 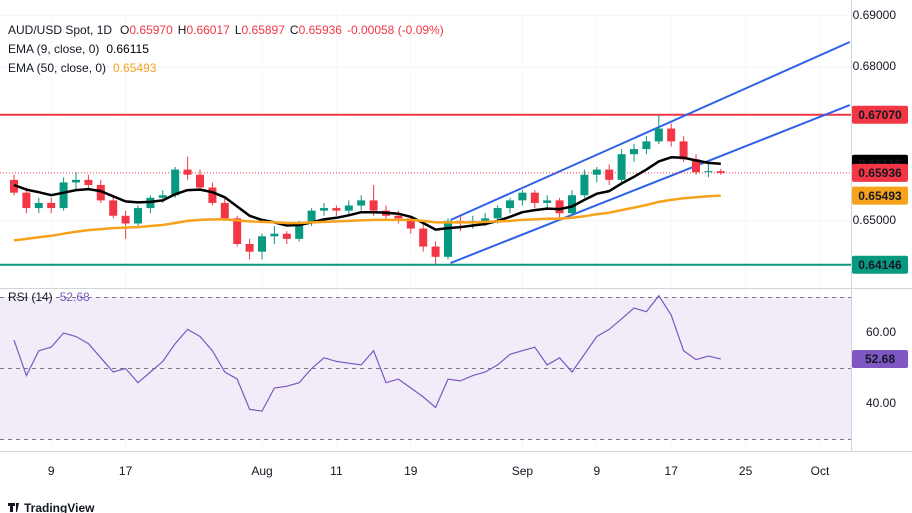 What do you see at coordinates (57, 68) in the screenshot?
I see `legend-series-name: EMA (50, close, 0)` at bounding box center [57, 68].